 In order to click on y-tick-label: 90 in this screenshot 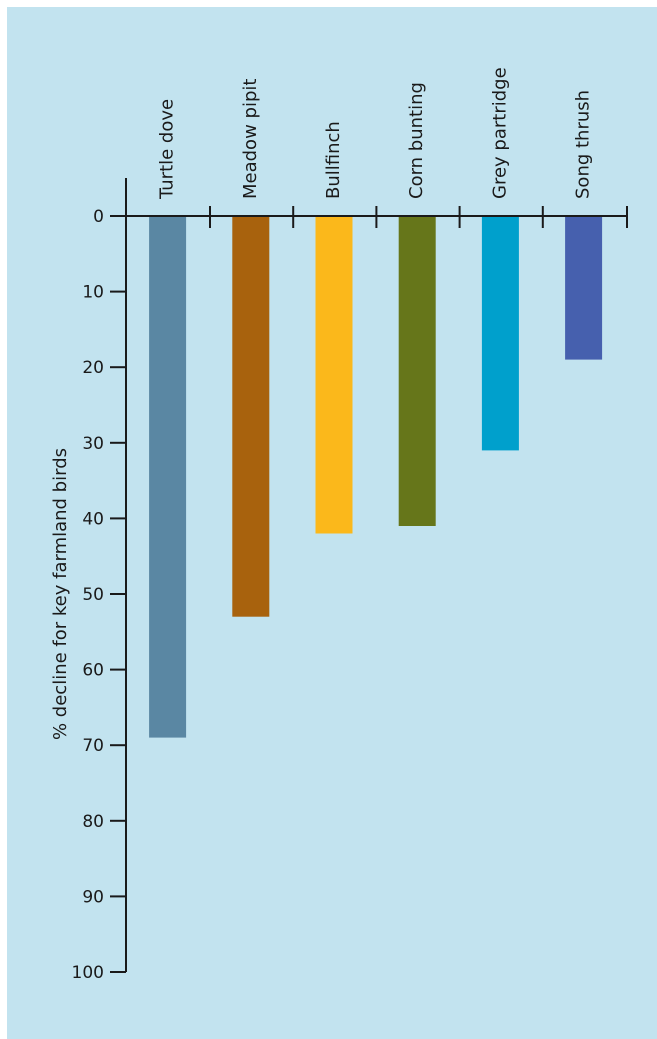, I will do `click(93, 897)`.